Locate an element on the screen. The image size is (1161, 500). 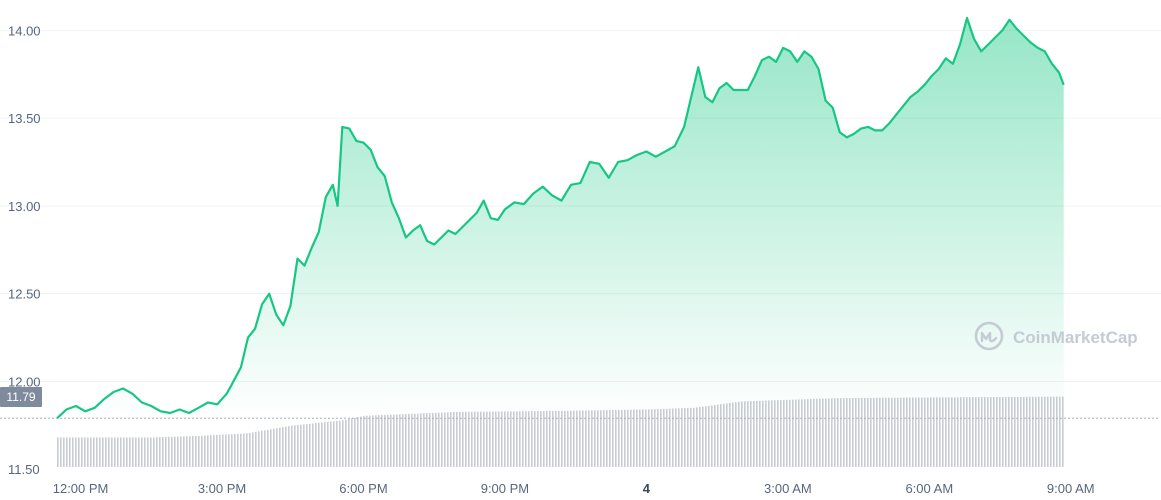
y-tick-label: 13.00 is located at coordinates (24, 206).